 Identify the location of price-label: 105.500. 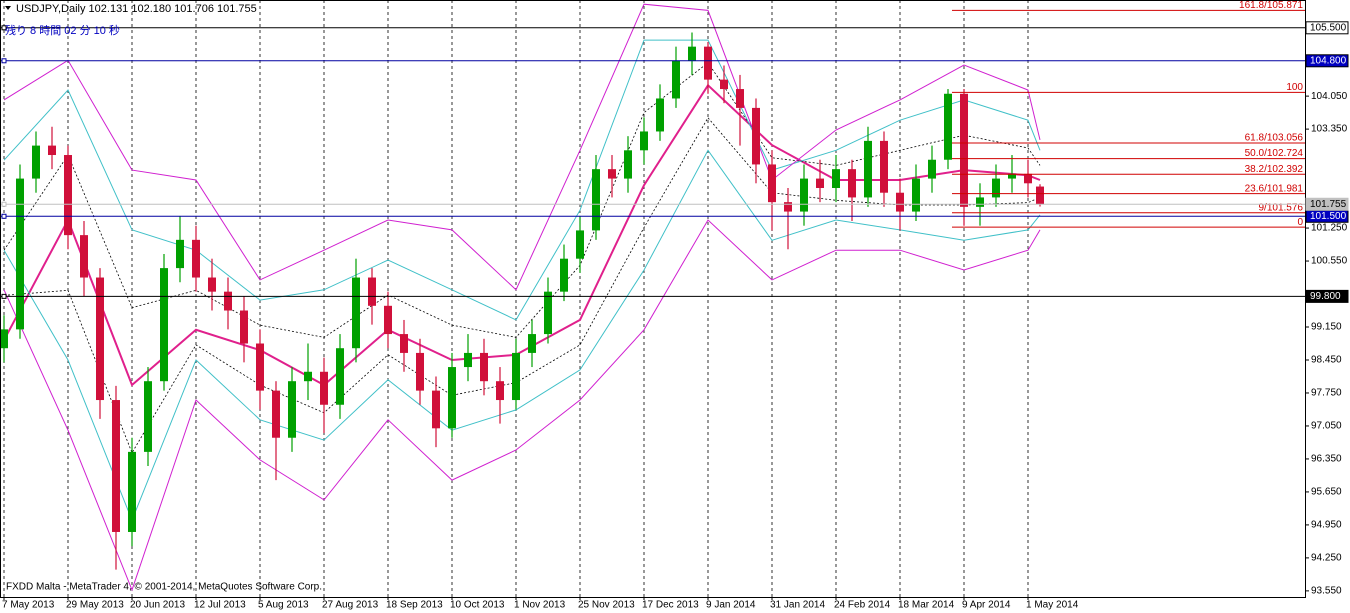
(1328, 27).